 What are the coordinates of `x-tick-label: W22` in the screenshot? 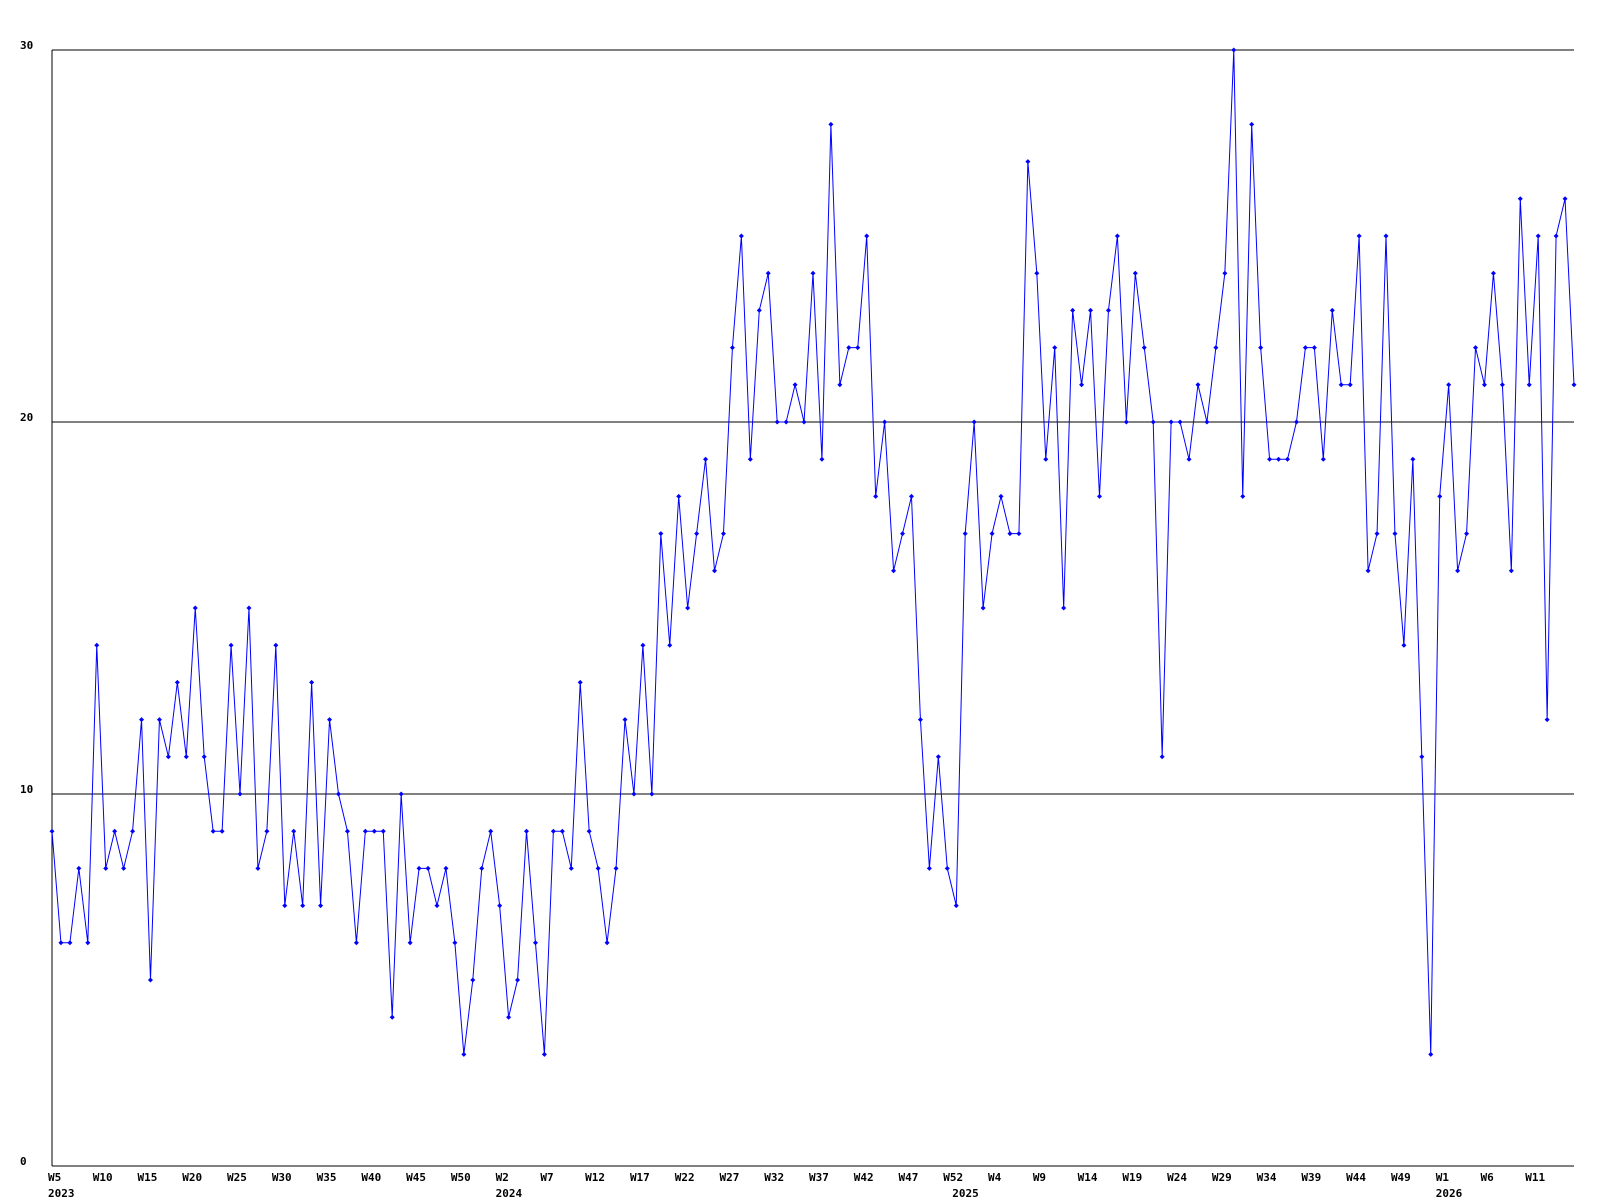 It's located at (685, 1177).